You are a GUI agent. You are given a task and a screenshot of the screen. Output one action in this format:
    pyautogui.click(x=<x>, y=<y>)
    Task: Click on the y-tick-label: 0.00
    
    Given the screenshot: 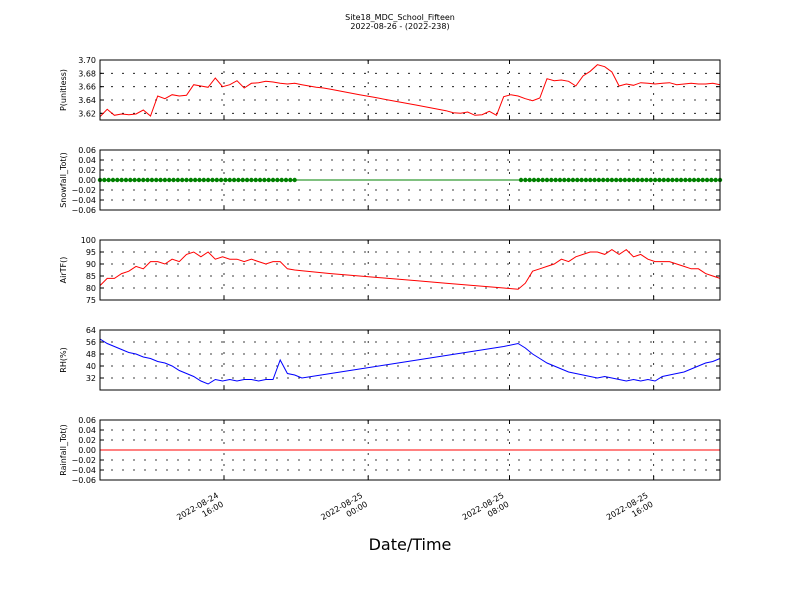 What is the action you would take?
    pyautogui.click(x=87, y=180)
    